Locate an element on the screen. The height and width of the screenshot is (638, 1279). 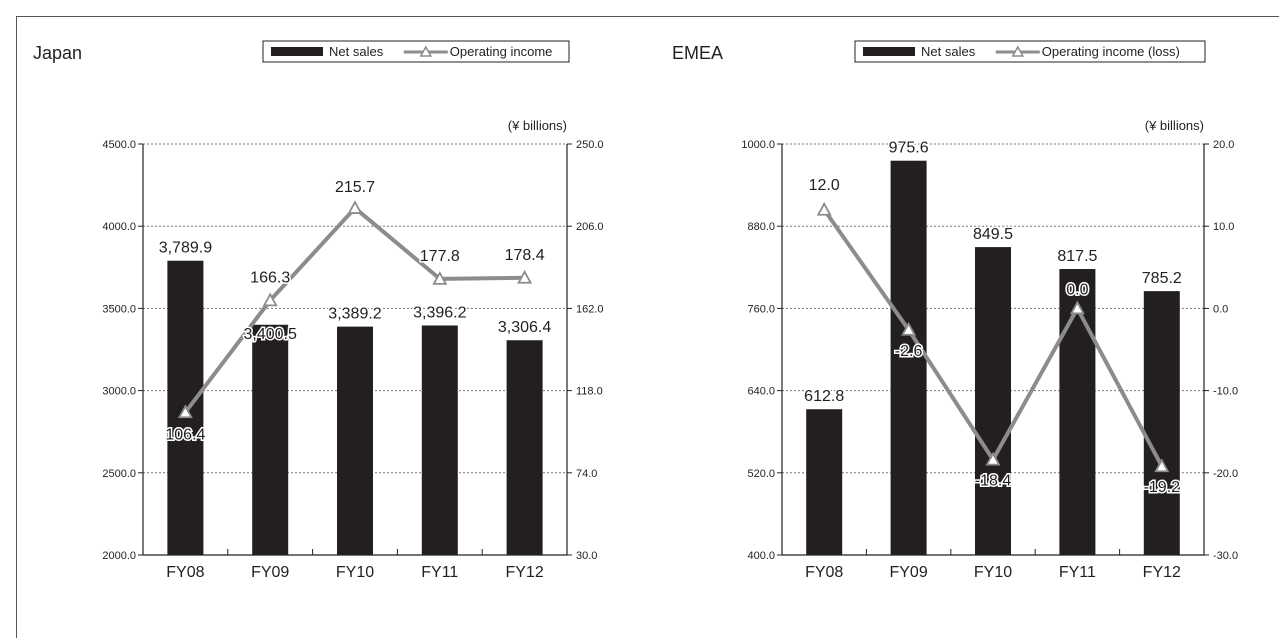
emea-bar-value-label: 817.5 is located at coordinates (1077, 256).